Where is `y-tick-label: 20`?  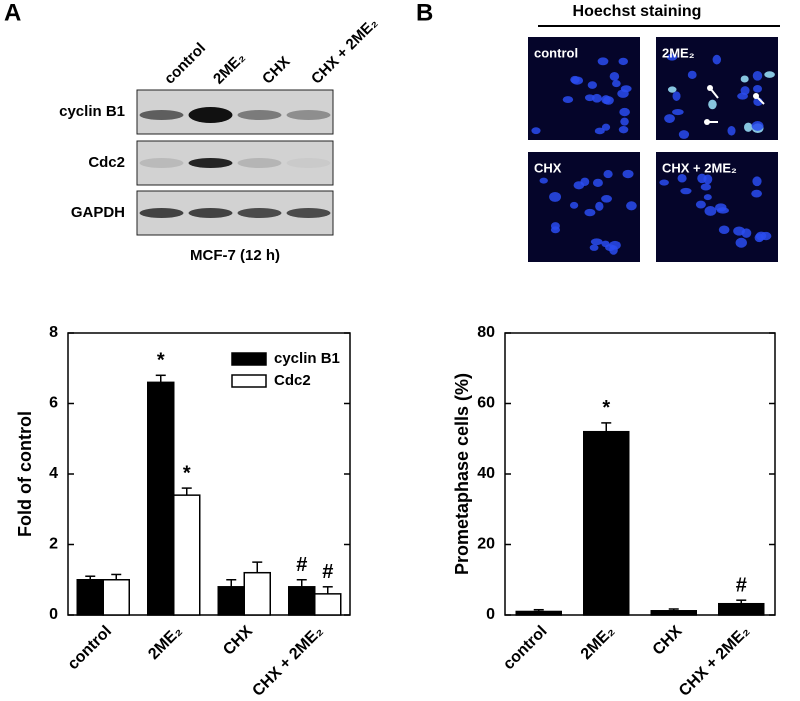
y-tick-label: 20 is located at coordinates (486, 544).